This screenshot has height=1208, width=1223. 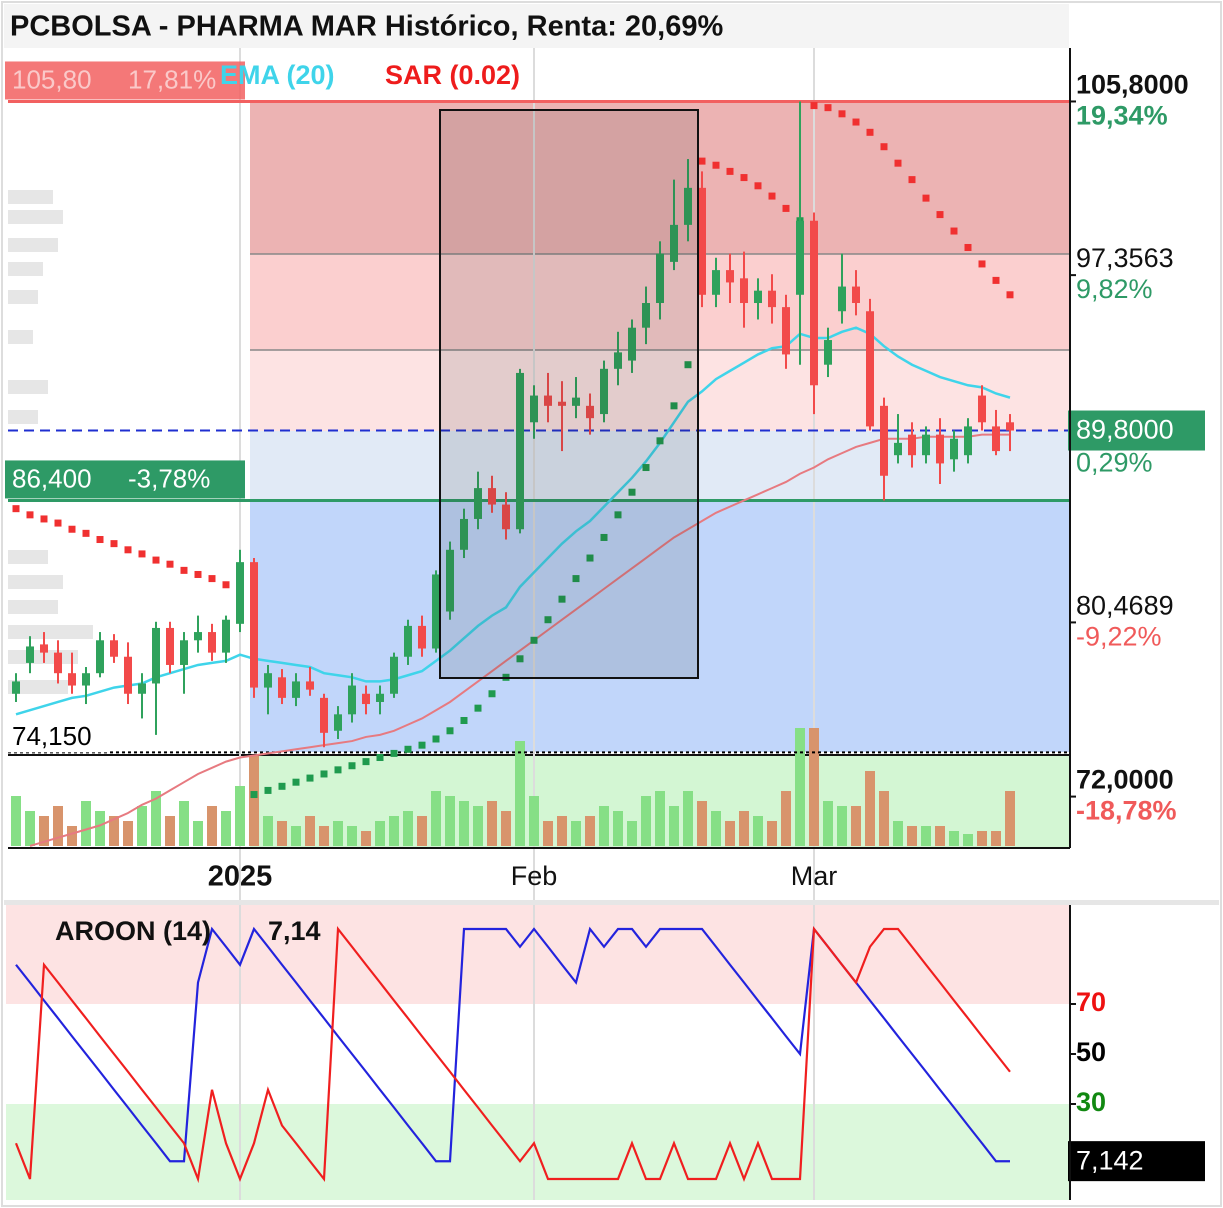 I want to click on volume-profile, so click(x=50, y=442).